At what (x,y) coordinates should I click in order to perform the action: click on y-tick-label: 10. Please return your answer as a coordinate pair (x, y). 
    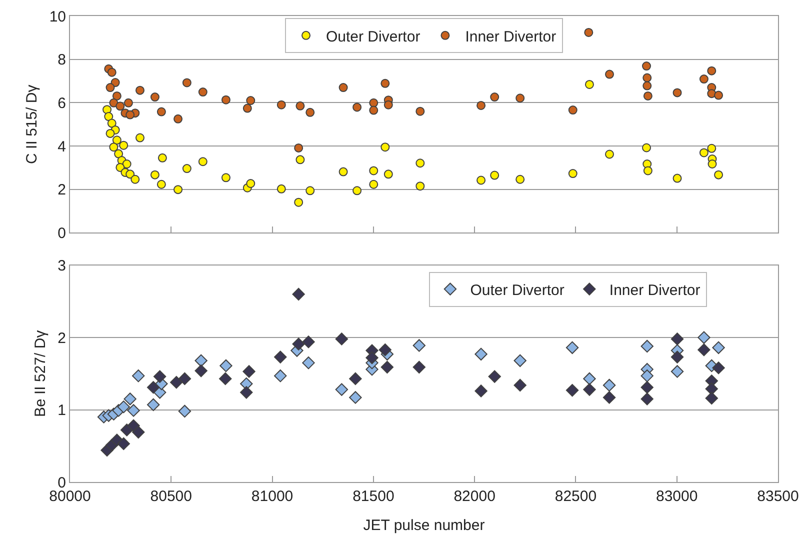
    Looking at the image, I should click on (57, 17).